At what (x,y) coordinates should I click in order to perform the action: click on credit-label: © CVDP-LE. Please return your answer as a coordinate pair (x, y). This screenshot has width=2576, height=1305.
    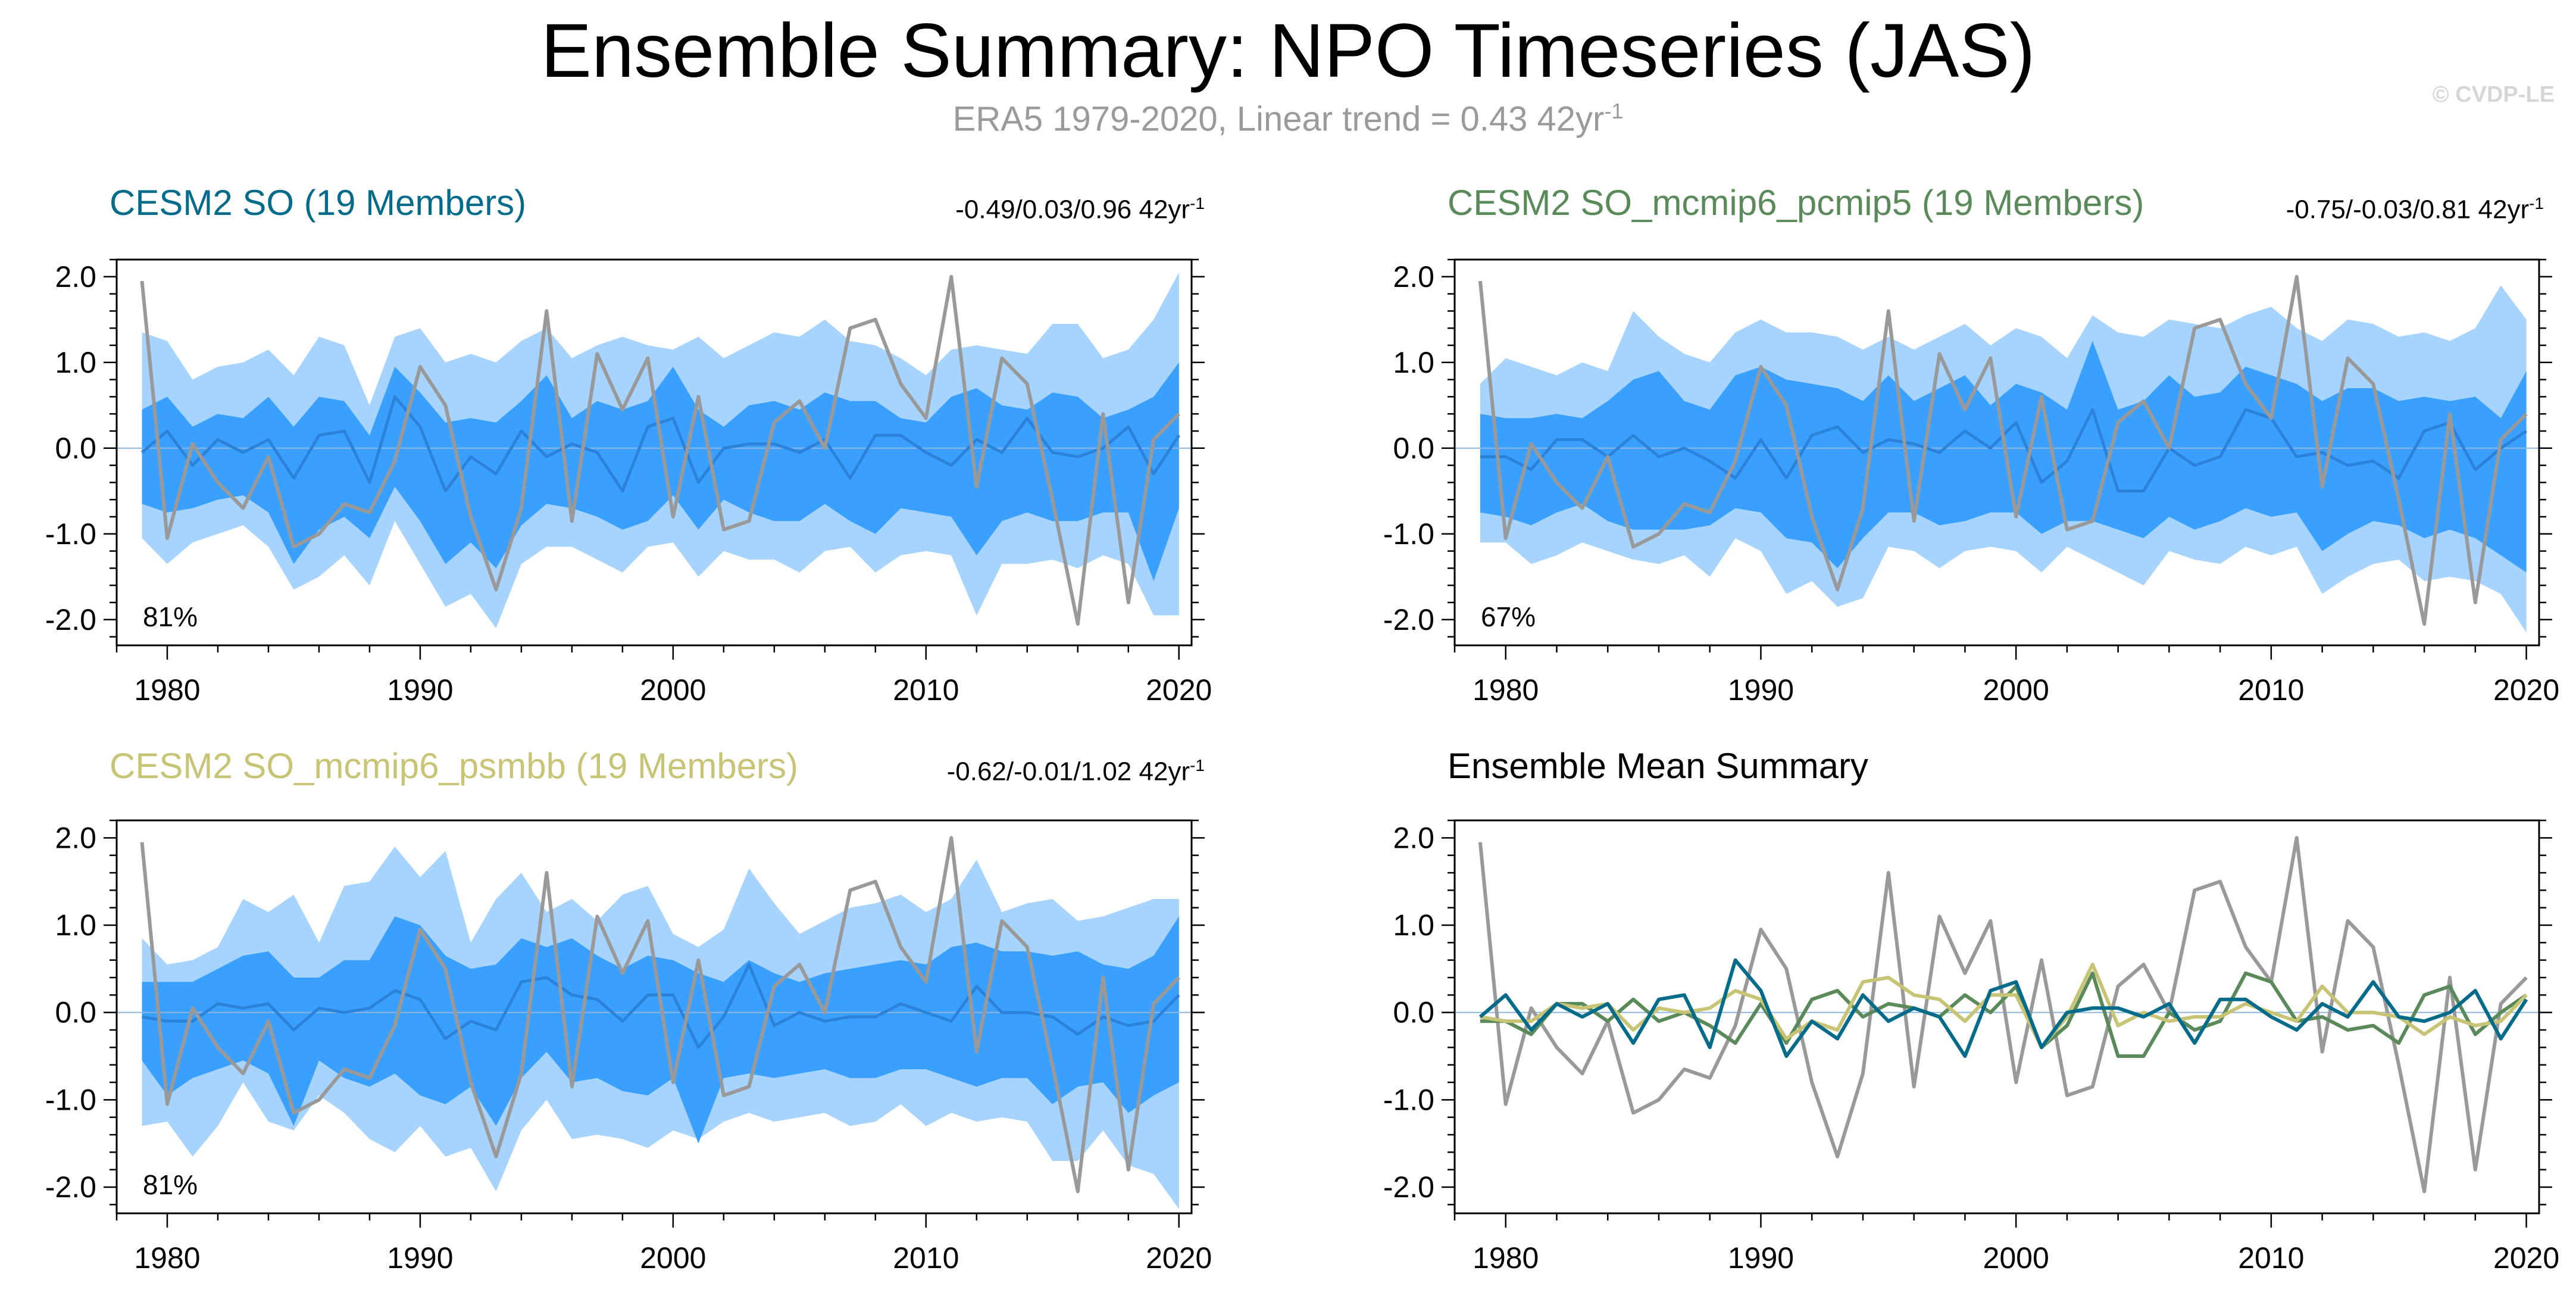
    Looking at the image, I should click on (2493, 94).